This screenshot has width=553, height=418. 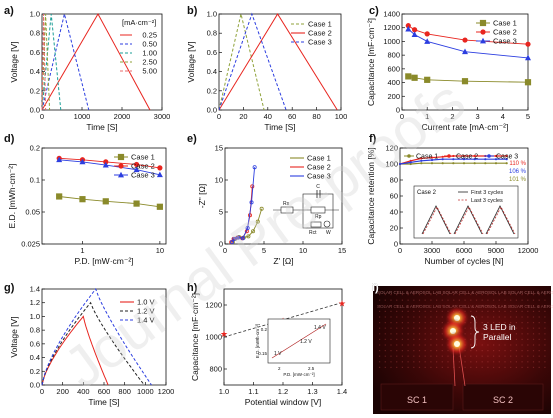 I want to click on retention-end-label: 106 %, so click(x=518, y=172).